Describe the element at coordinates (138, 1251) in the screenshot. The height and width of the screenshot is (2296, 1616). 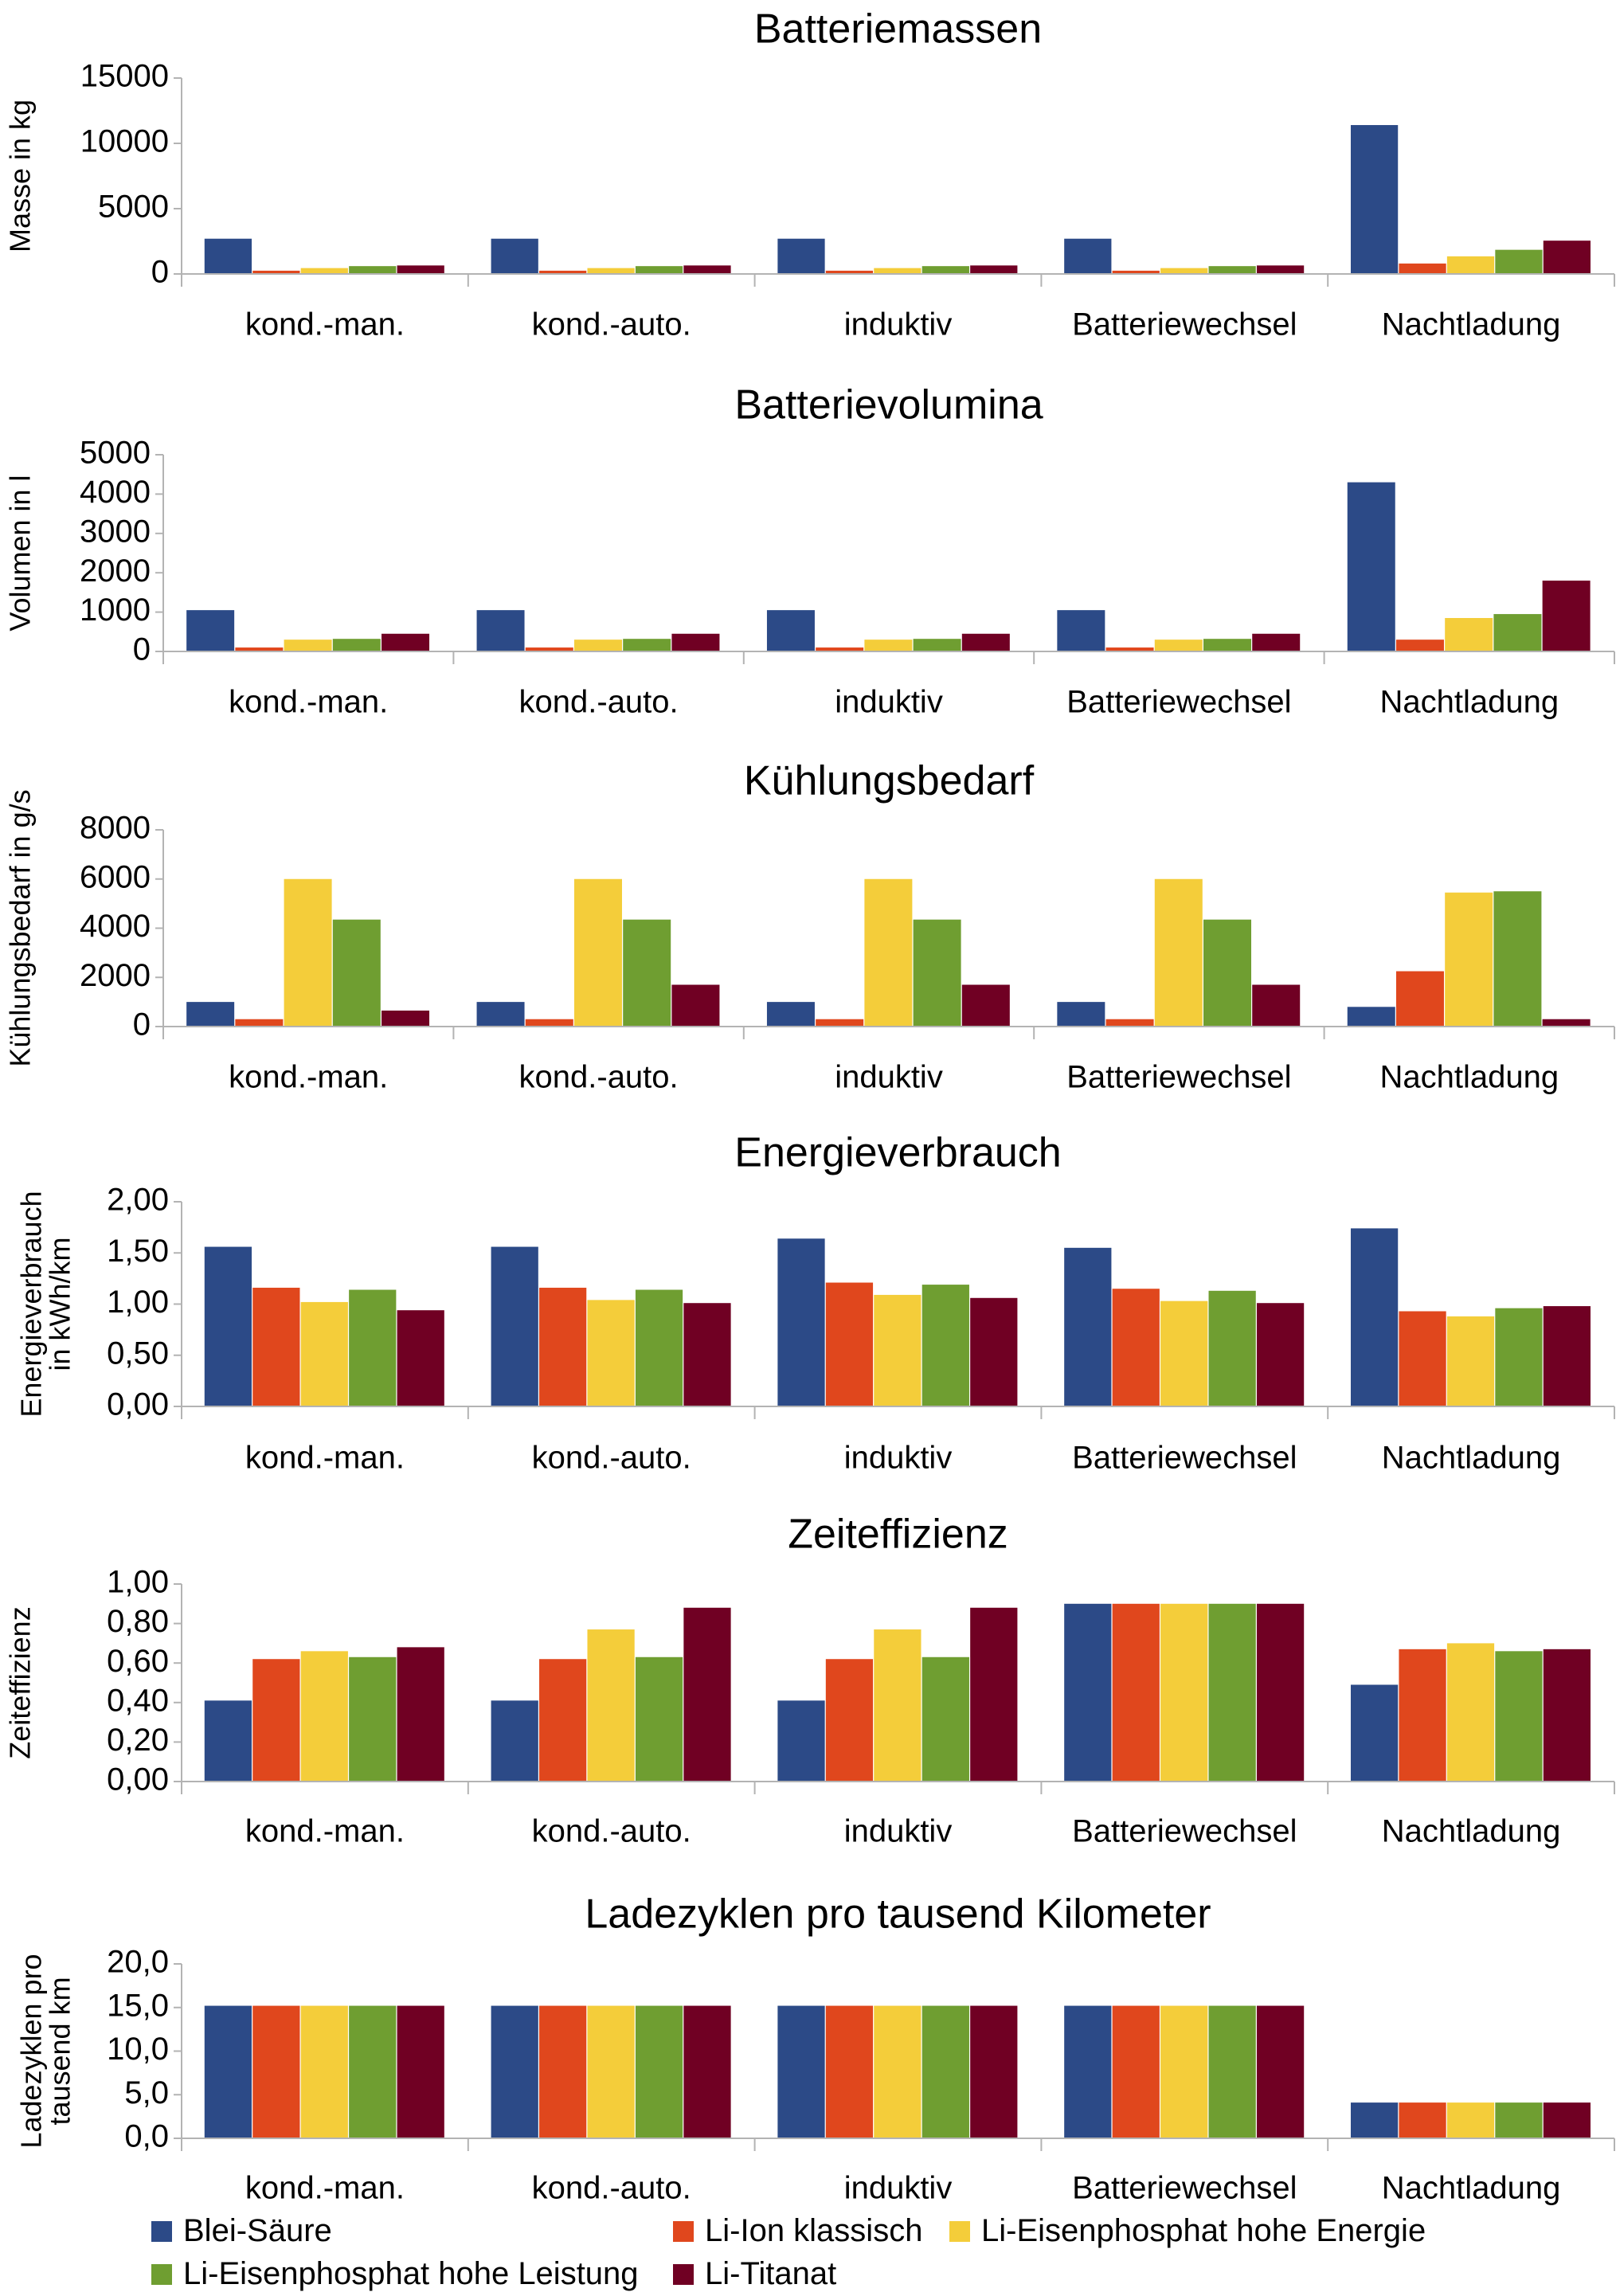
I see `y-tick-label: 1,50` at that location.